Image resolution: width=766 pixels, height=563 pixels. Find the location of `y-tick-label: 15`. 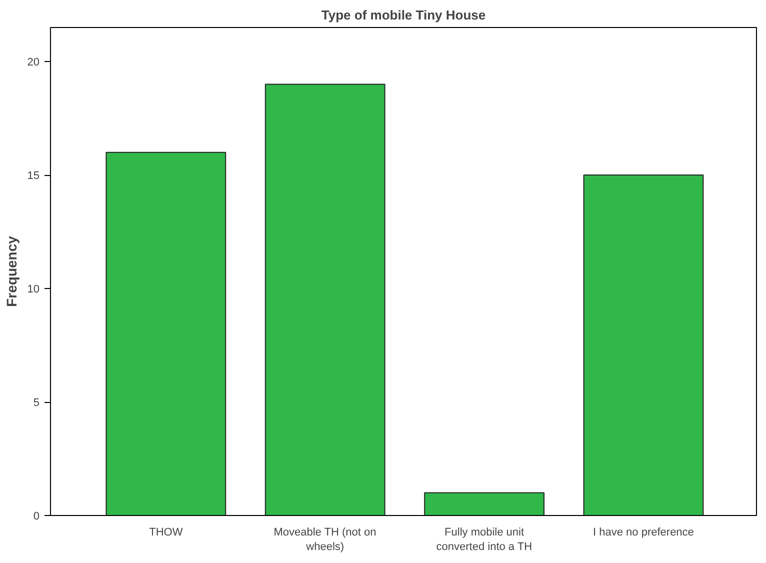

y-tick-label: 15 is located at coordinates (33, 176).